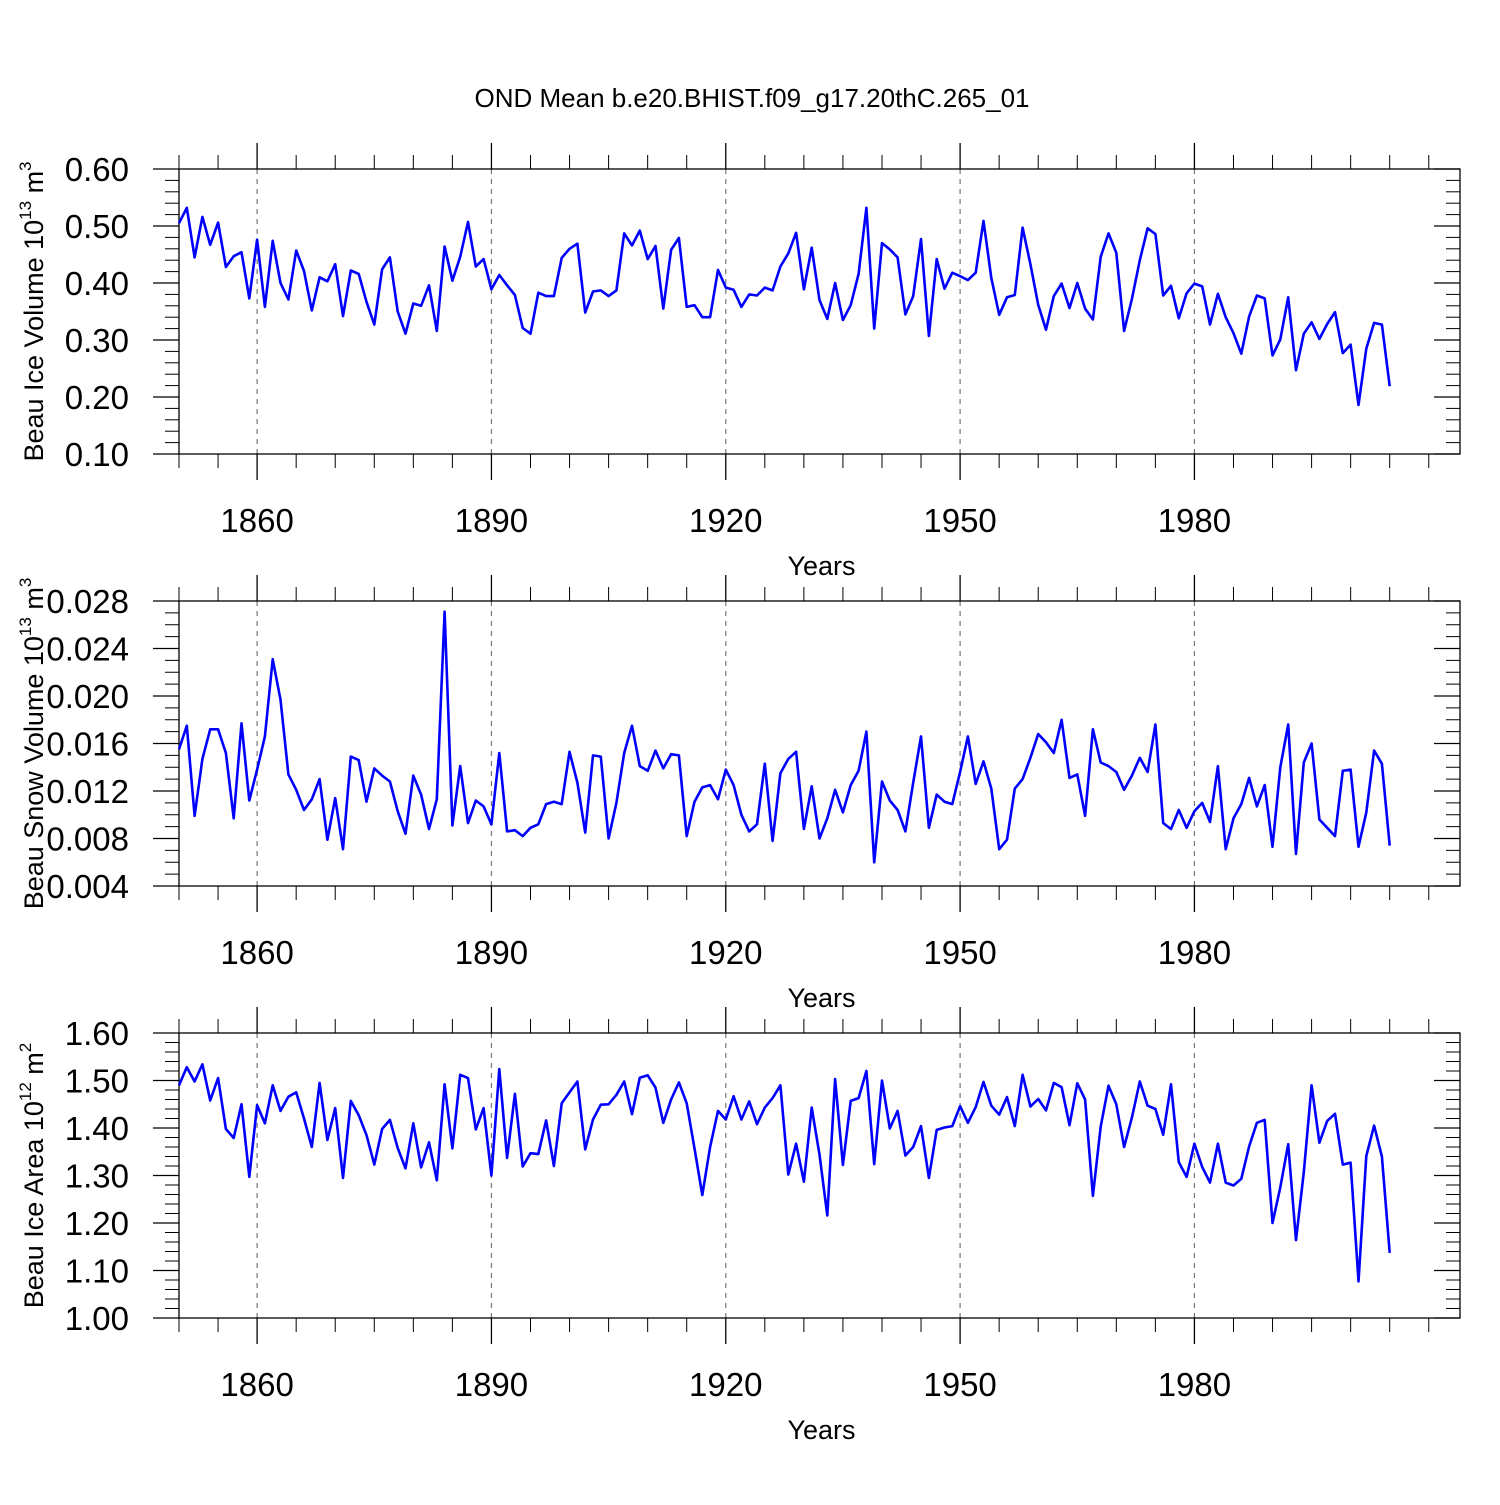 This screenshot has height=1505, width=1500. What do you see at coordinates (32, 744) in the screenshot?
I see `y-axis-label: Beau Snow Volume 1013 m3` at bounding box center [32, 744].